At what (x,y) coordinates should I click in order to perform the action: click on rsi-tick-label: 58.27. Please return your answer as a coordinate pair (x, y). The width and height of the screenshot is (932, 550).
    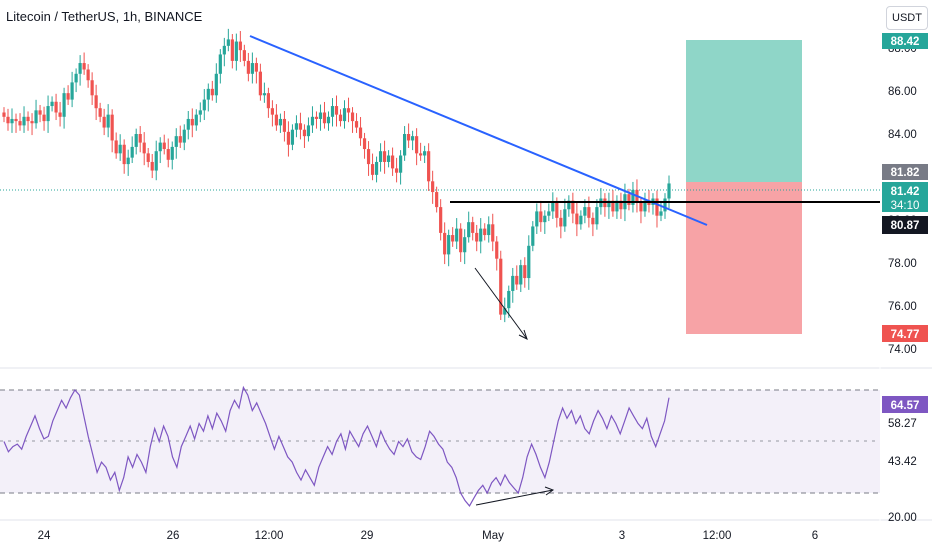
    Looking at the image, I should click on (902, 424).